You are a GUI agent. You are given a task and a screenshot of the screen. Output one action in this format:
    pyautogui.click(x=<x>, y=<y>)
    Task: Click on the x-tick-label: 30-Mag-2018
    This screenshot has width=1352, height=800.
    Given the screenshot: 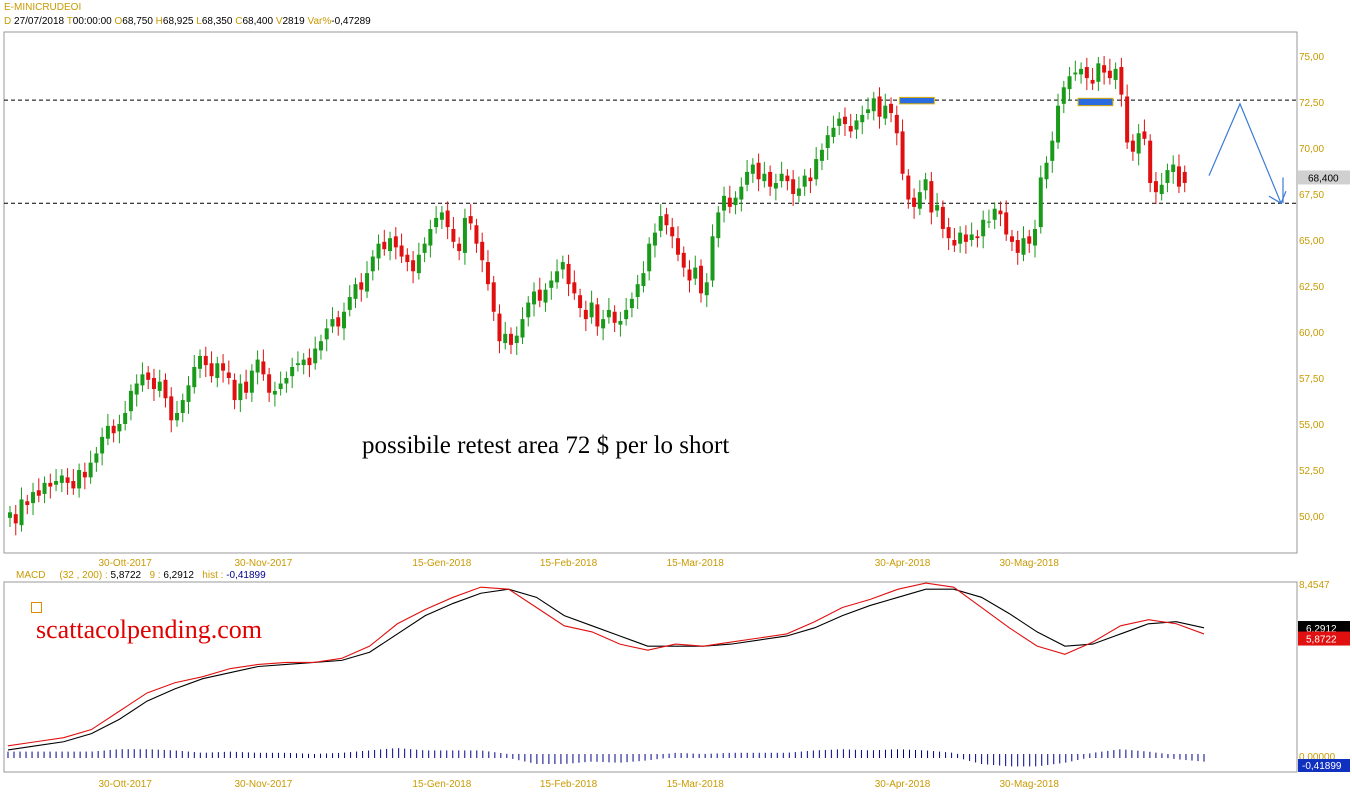 What is the action you would take?
    pyautogui.click(x=1030, y=563)
    